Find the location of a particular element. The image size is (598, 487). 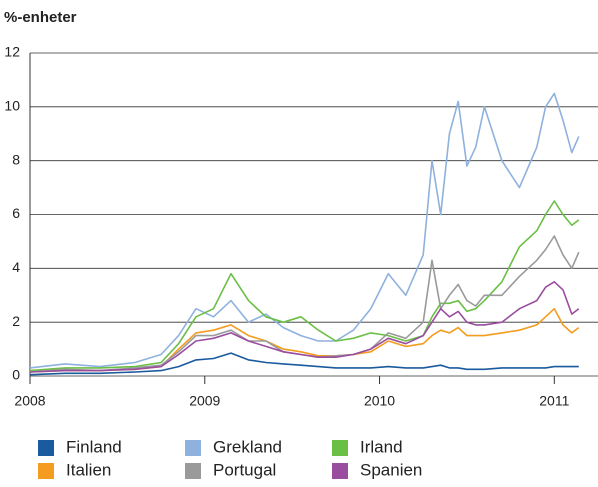

legend-label: Spanien is located at coordinates (391, 469).